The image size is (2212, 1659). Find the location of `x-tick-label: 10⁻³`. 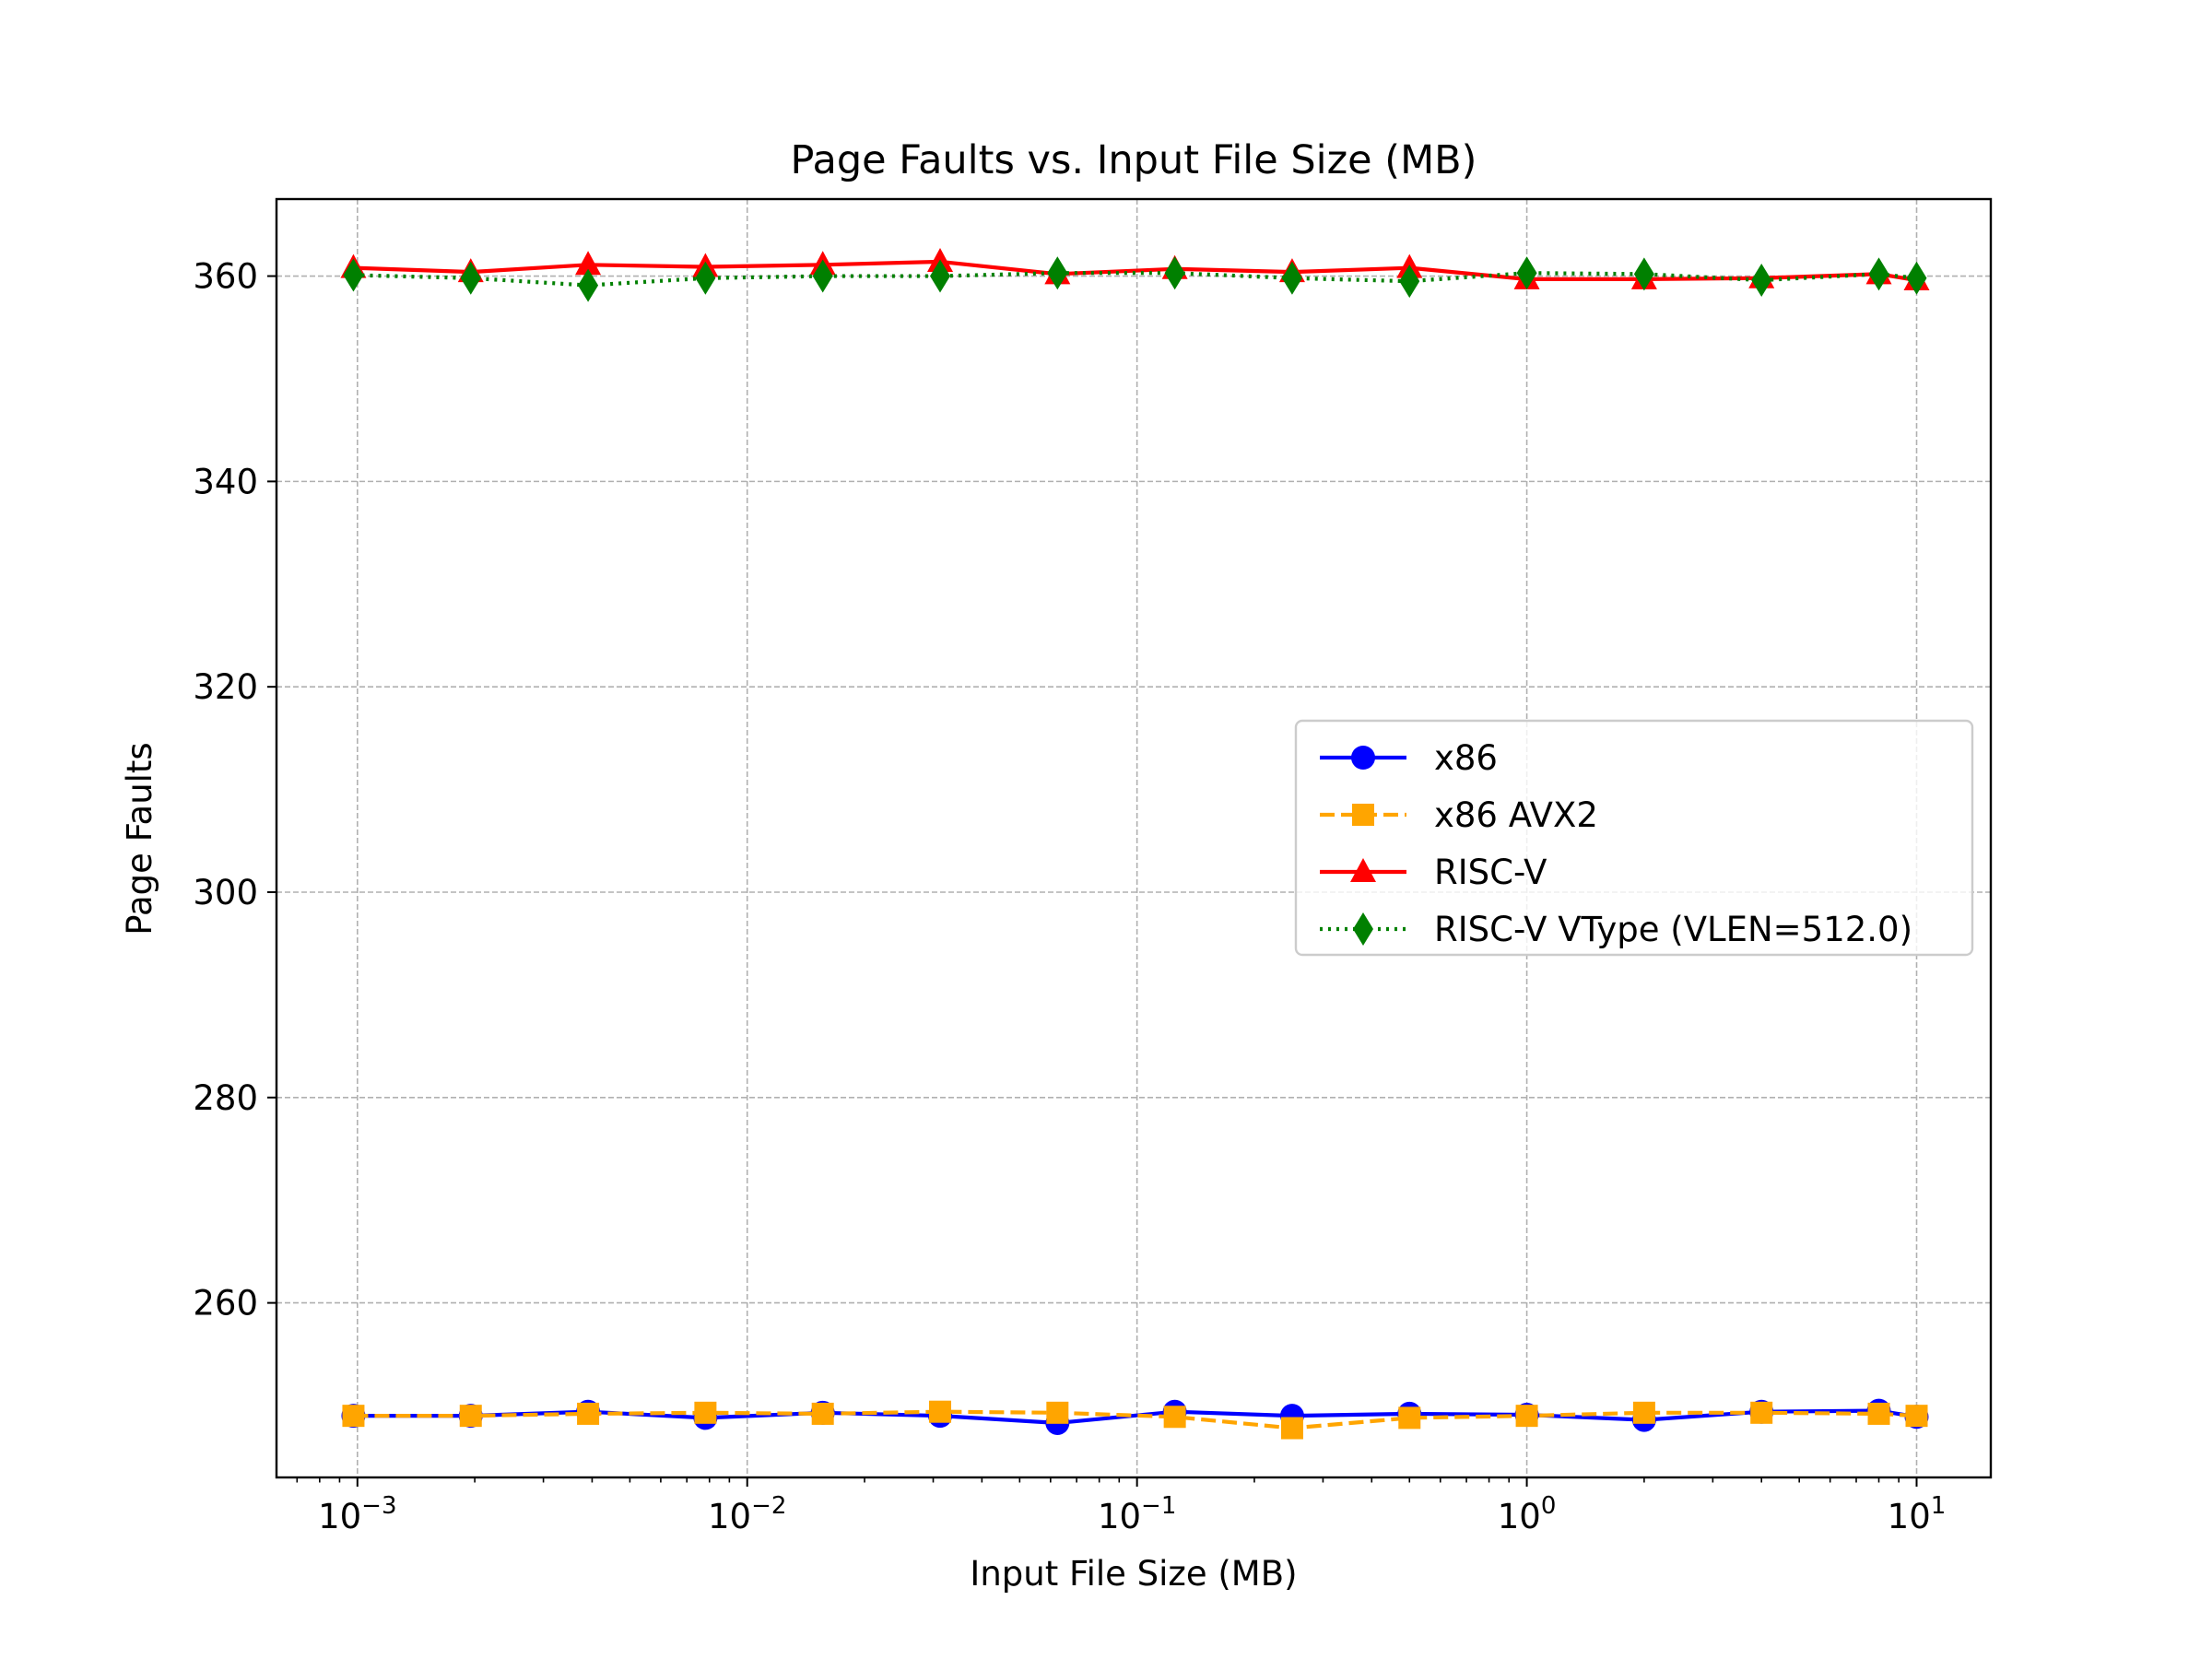

x-tick-label: 10⁻³ is located at coordinates (357, 1514).